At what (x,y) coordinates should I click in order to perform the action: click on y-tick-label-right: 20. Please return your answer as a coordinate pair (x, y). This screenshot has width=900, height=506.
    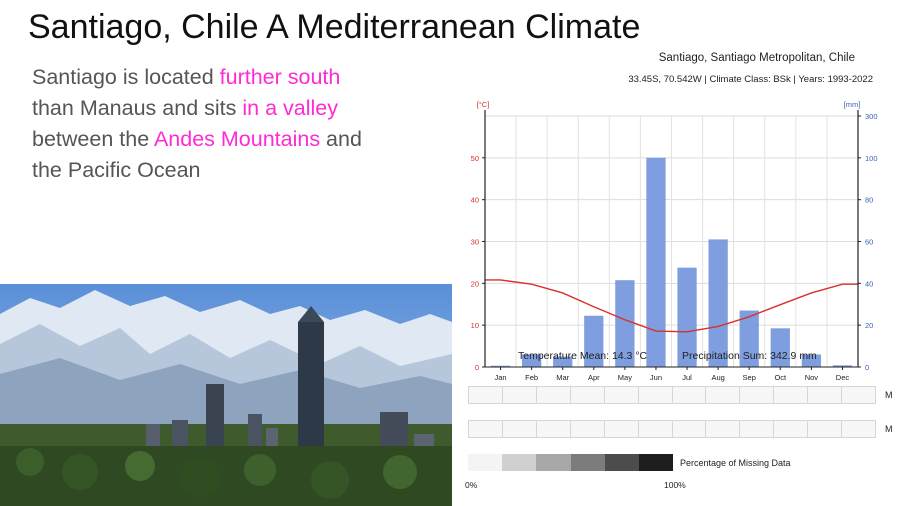
    Looking at the image, I should click on (869, 325).